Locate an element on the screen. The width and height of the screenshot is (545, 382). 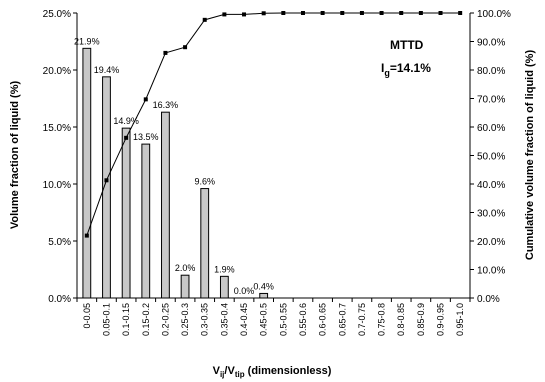
x-tick-label: 0.85-0.9 is located at coordinates (421, 319).